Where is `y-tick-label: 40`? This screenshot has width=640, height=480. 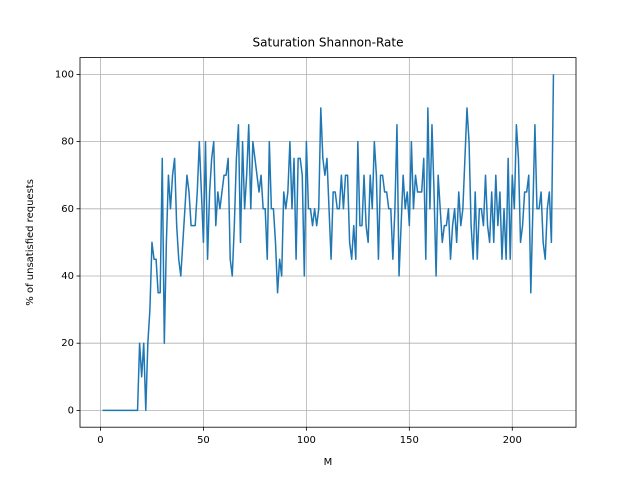
y-tick-label: 40 is located at coordinates (67, 276).